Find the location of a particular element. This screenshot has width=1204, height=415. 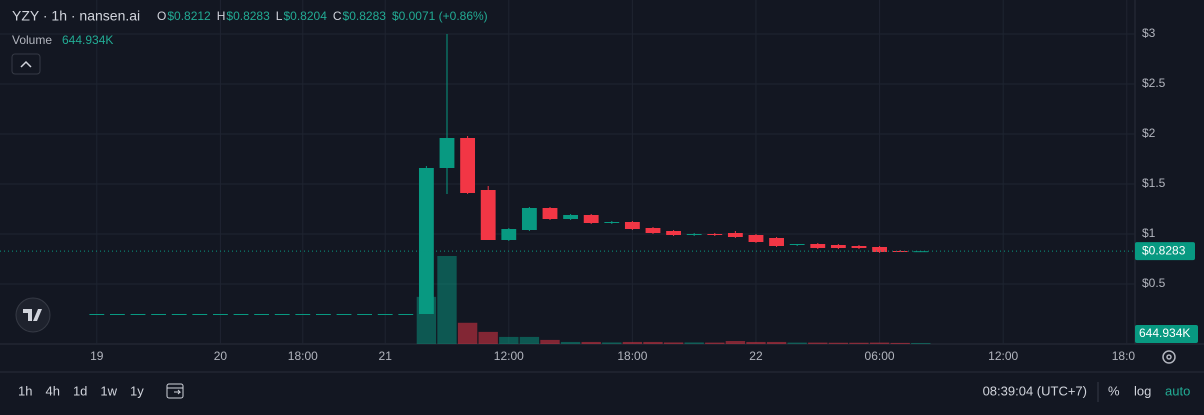

collapse-button is located at coordinates (26, 64).